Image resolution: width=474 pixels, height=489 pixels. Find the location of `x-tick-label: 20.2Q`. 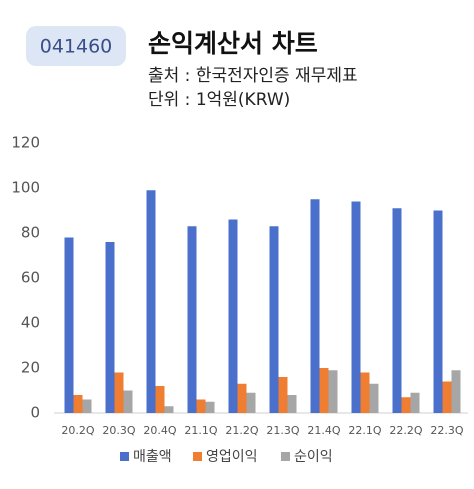

x-tick-label: 20.2Q is located at coordinates (77, 430).